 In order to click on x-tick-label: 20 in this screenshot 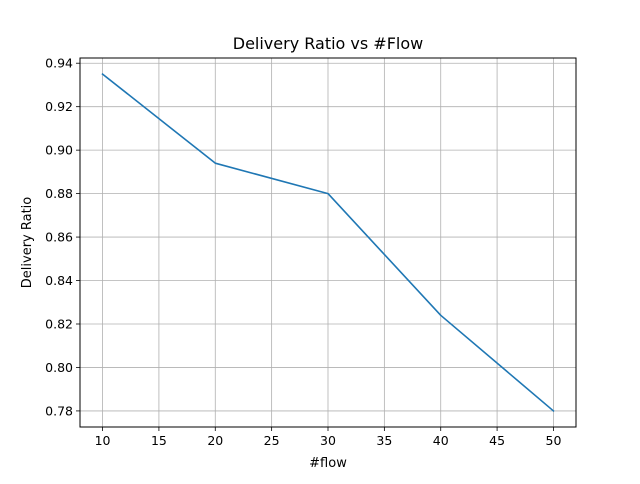, I will do `click(215, 440)`.